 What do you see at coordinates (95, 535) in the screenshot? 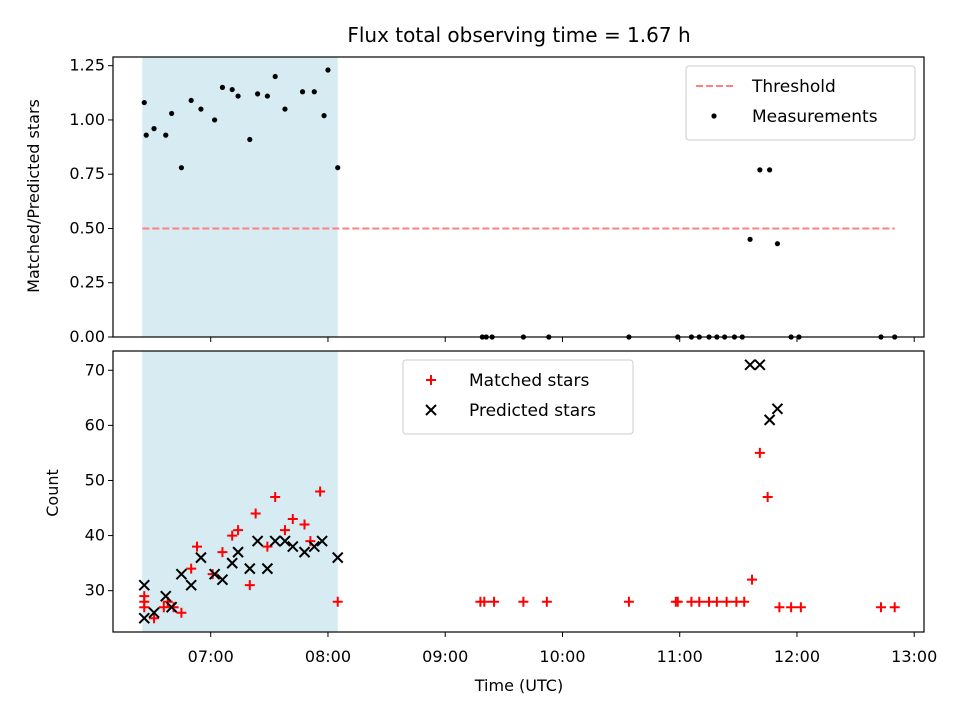
I see `y-tick-label: 40` at bounding box center [95, 535].